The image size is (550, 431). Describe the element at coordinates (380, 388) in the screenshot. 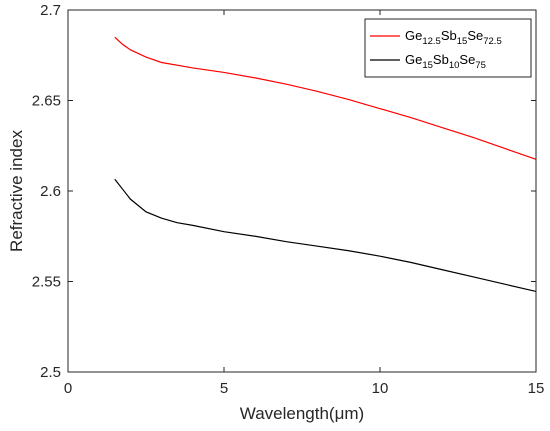

I see `x-tick-label: 10` at that location.